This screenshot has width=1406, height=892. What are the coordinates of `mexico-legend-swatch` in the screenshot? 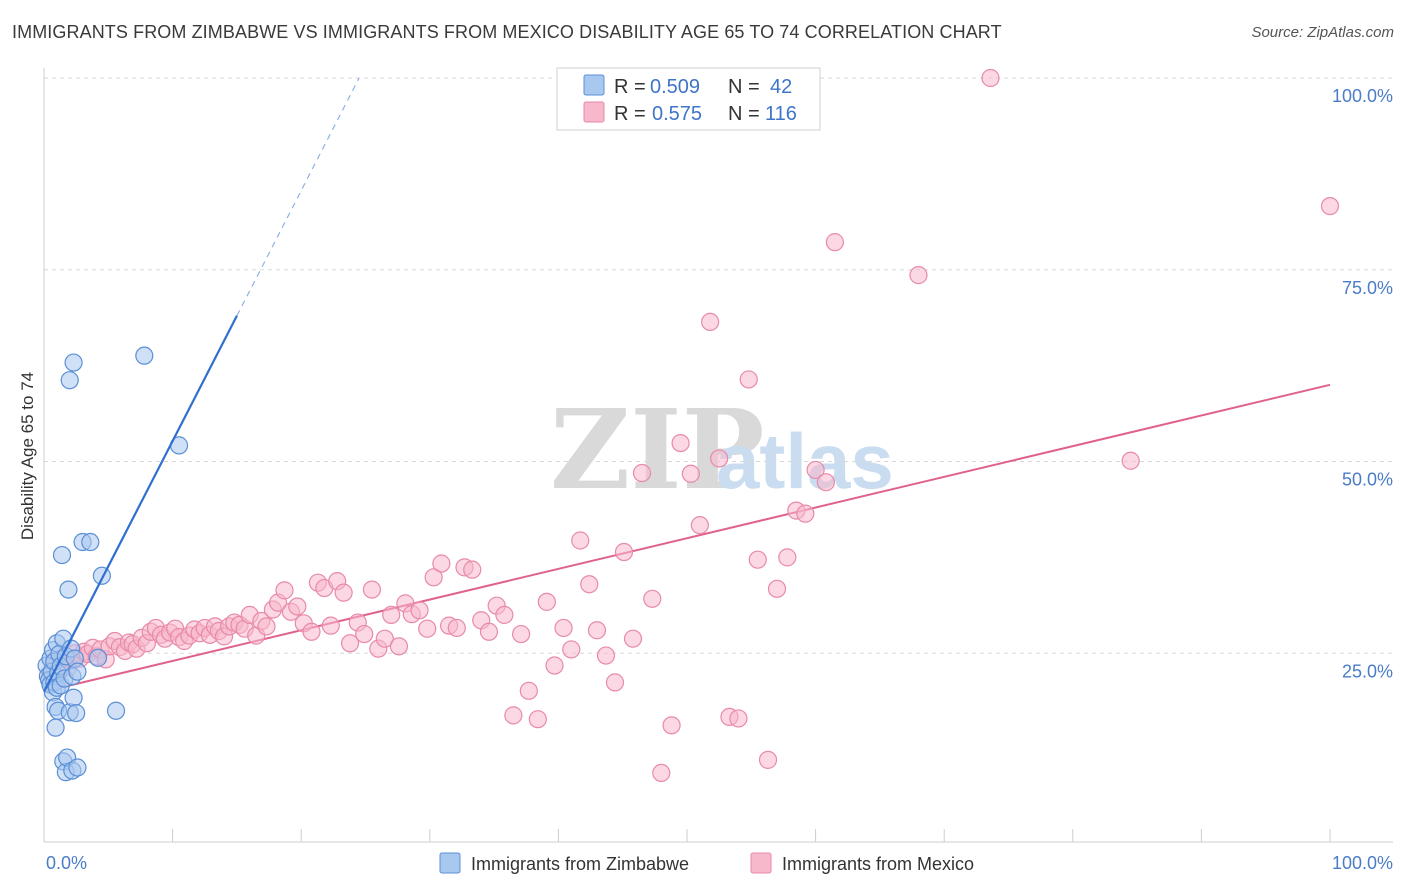 It's located at (594, 112).